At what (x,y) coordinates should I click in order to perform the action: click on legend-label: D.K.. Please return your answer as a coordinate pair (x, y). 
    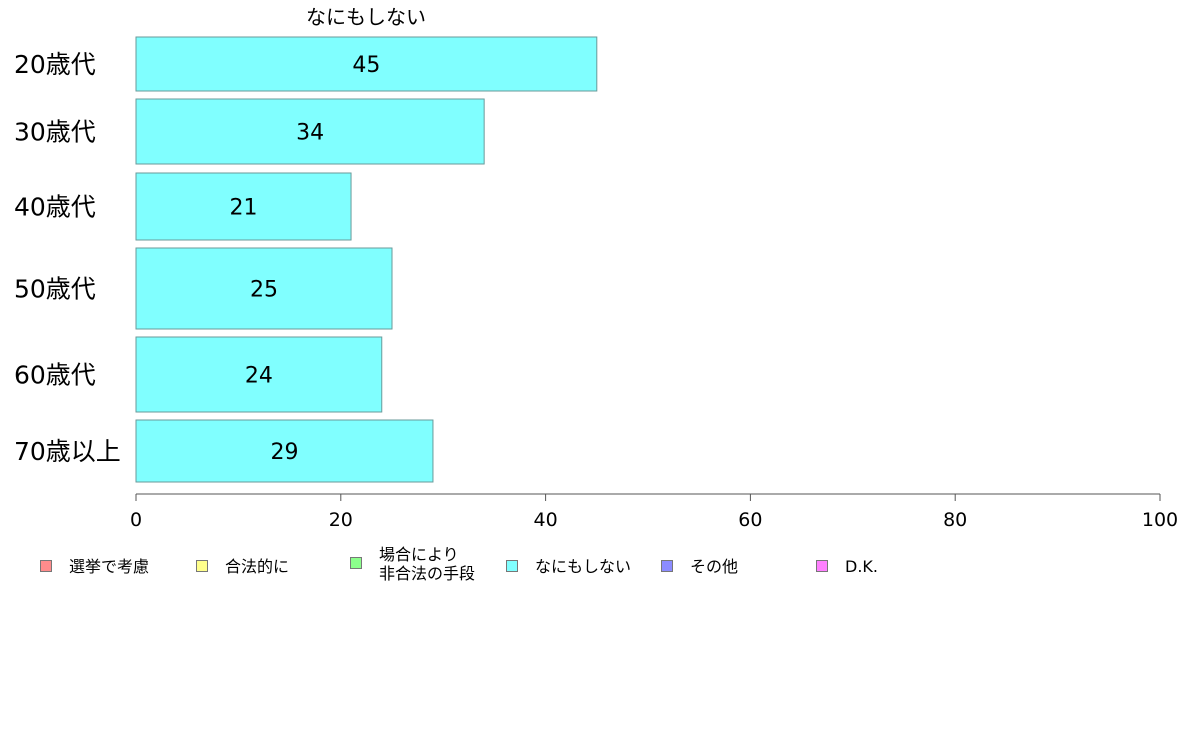
    Looking at the image, I should click on (861, 566).